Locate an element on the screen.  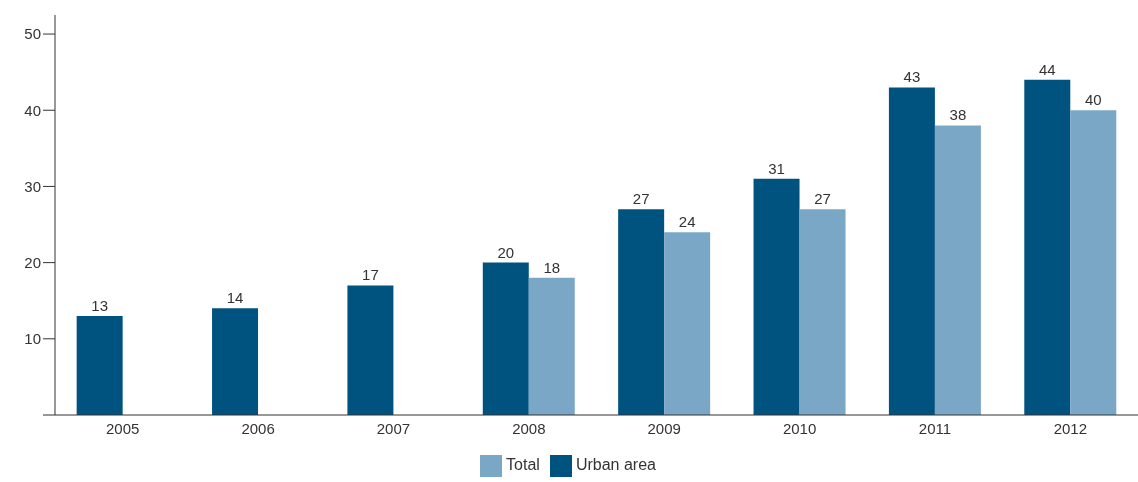
x-tick-label: 2012 is located at coordinates (1070, 428).